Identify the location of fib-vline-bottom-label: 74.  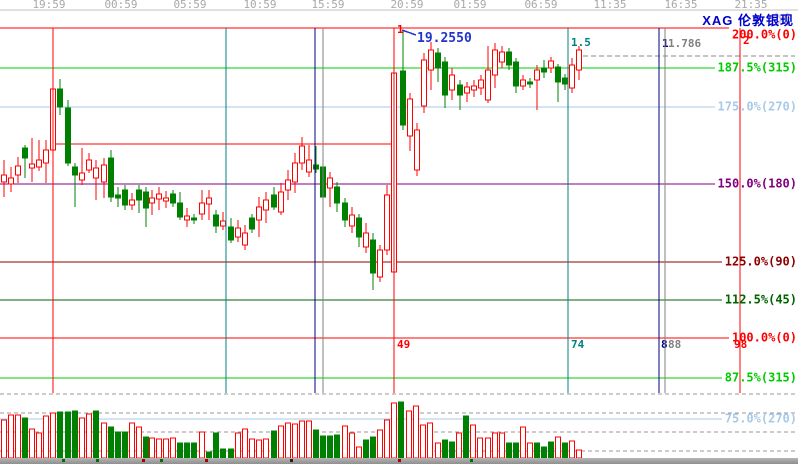
(578, 344).